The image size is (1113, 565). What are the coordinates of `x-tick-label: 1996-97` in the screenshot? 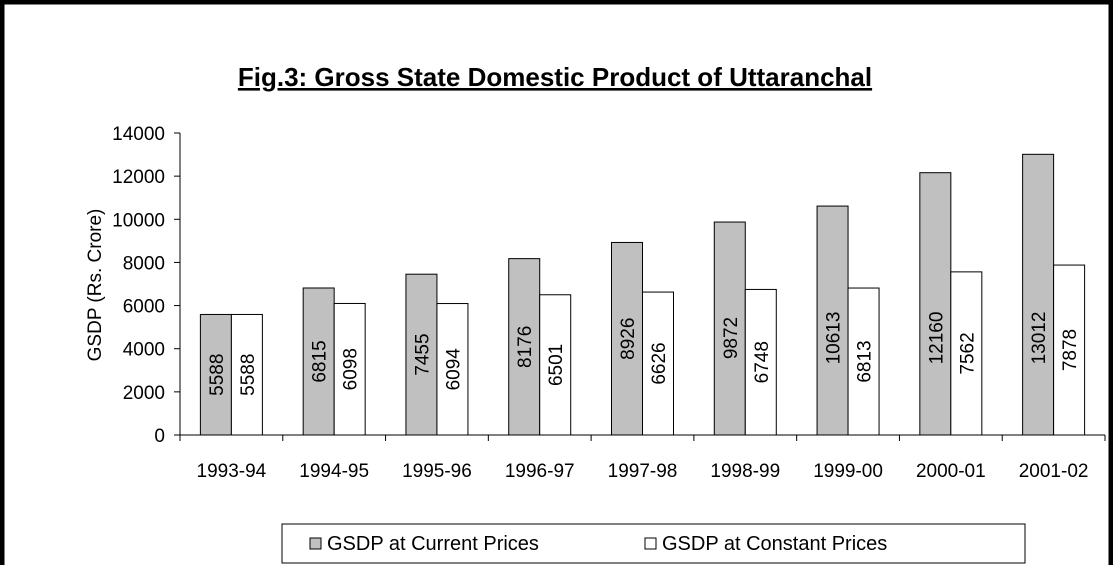 It's located at (540, 471).